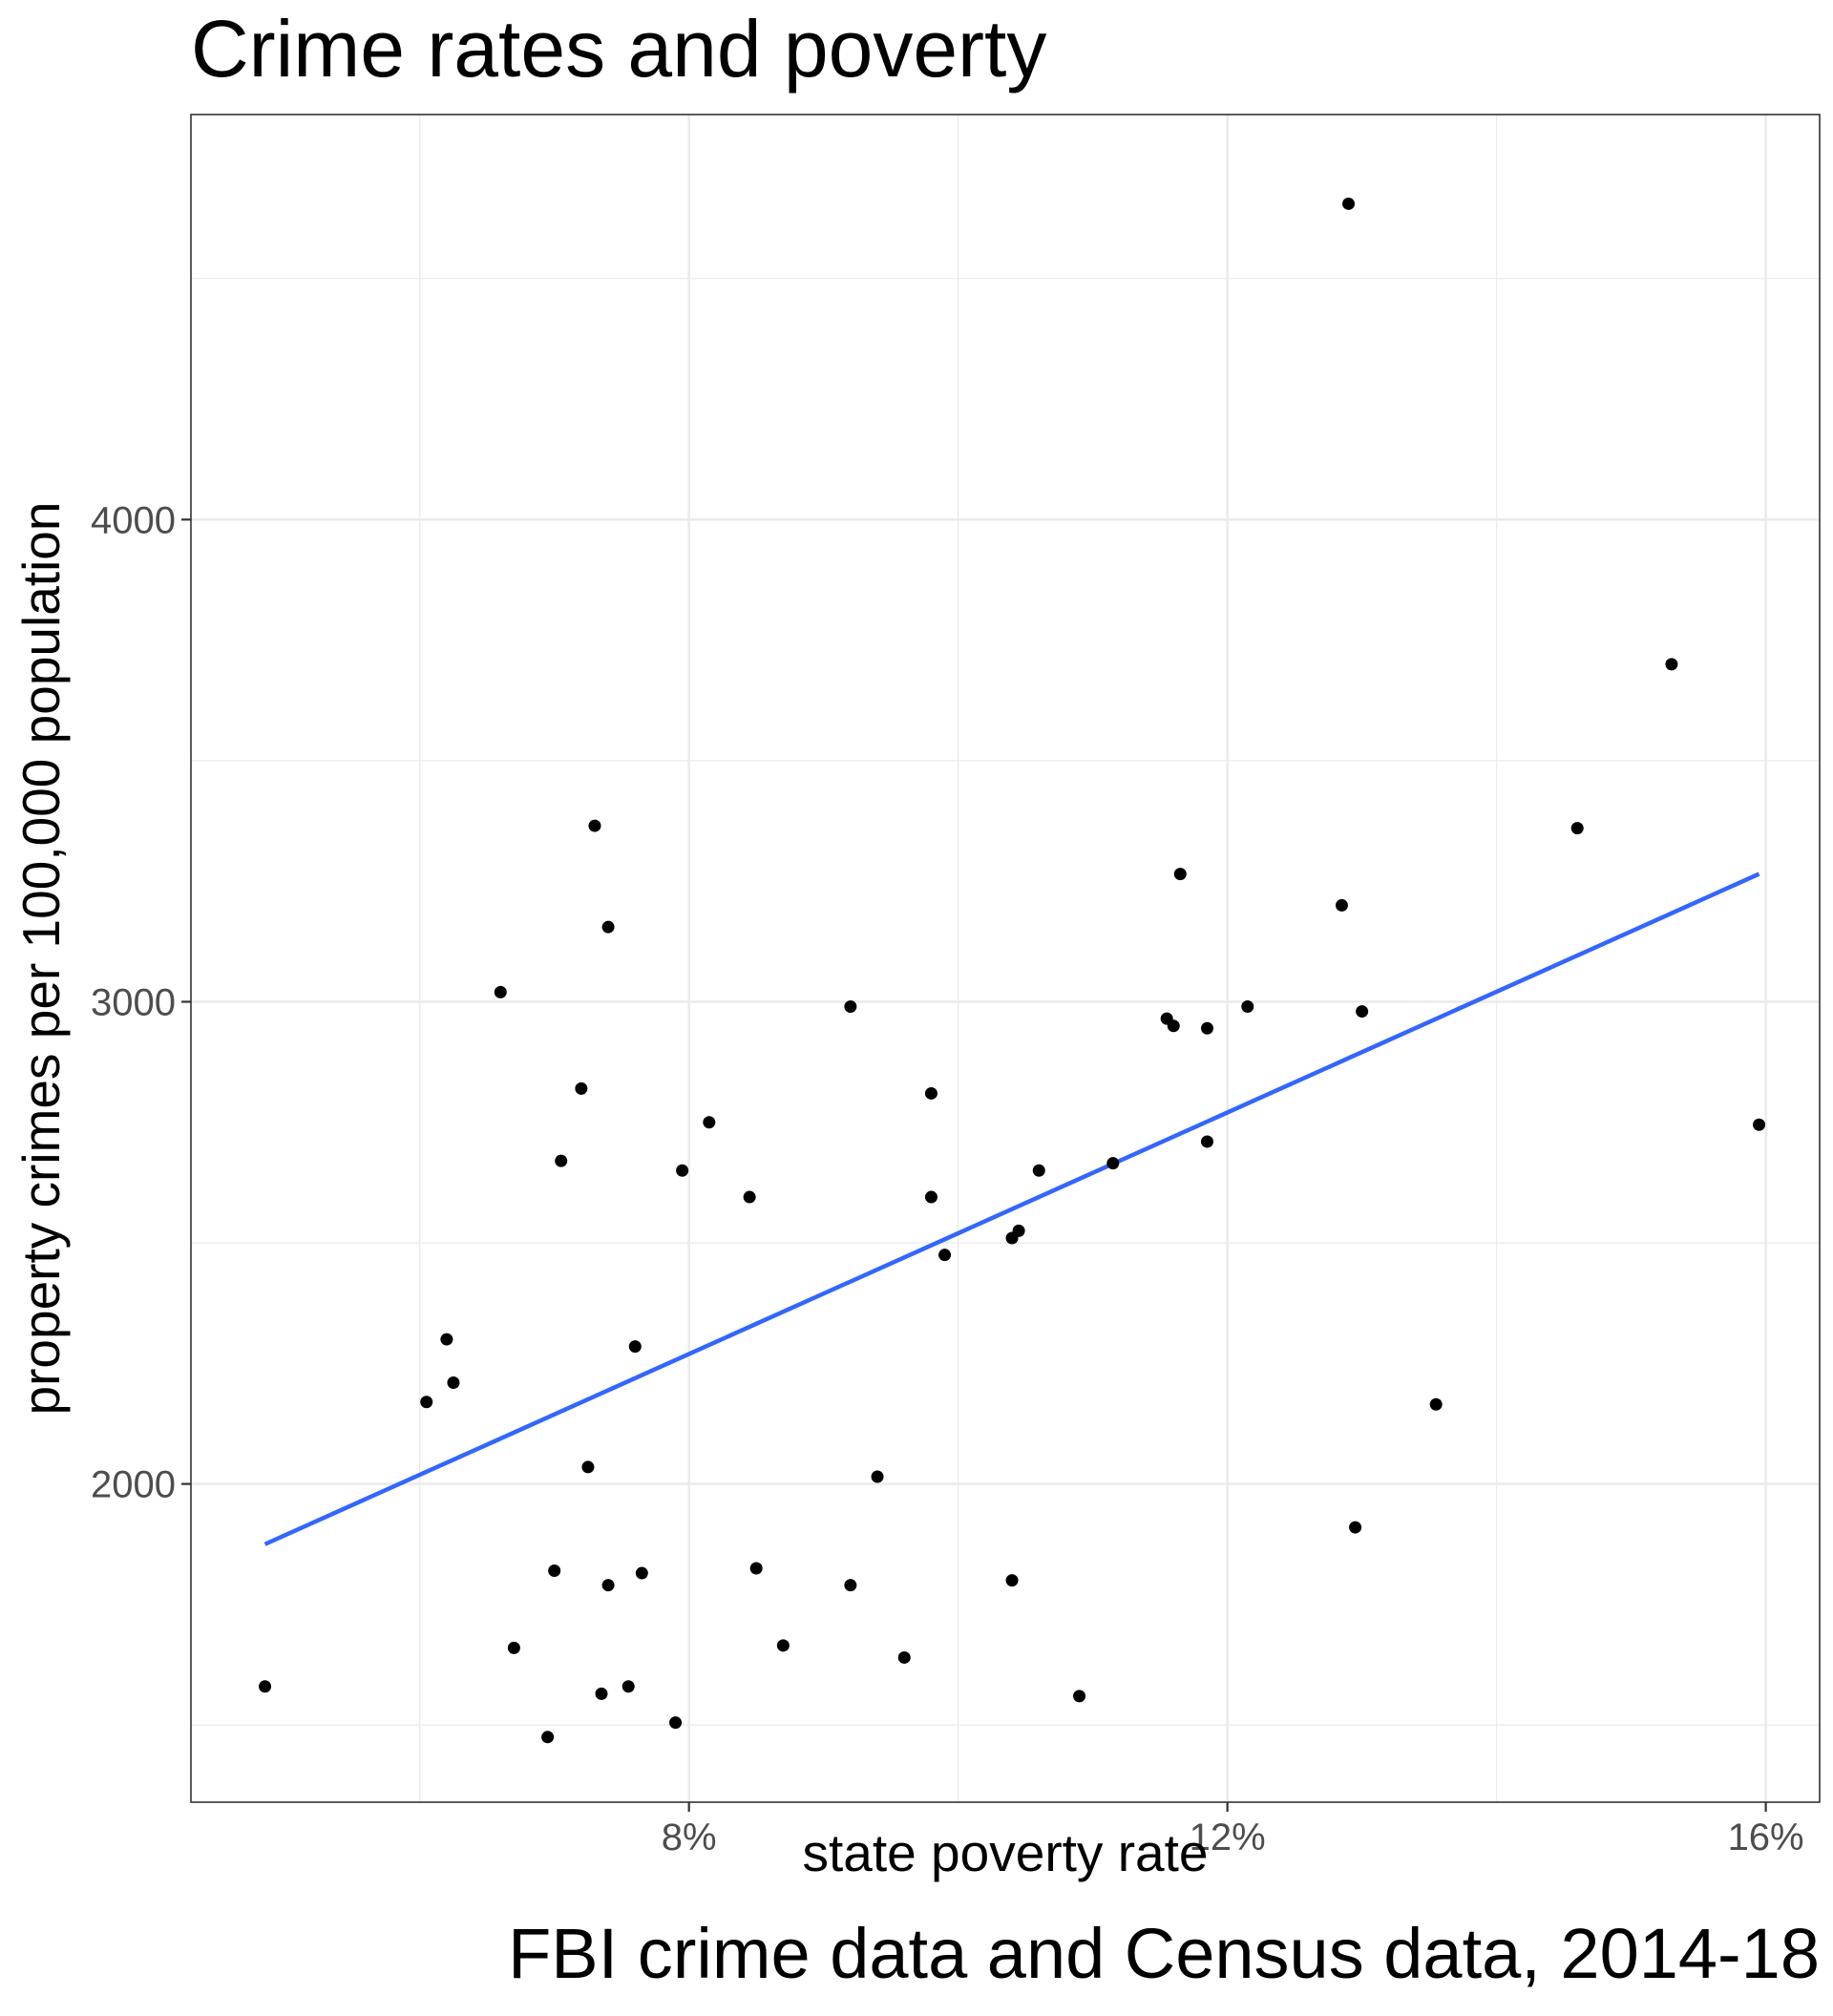 Image resolution: width=1833 pixels, height=2016 pixels. What do you see at coordinates (1006, 1853) in the screenshot?
I see `x-axis-title: state poverty rate` at bounding box center [1006, 1853].